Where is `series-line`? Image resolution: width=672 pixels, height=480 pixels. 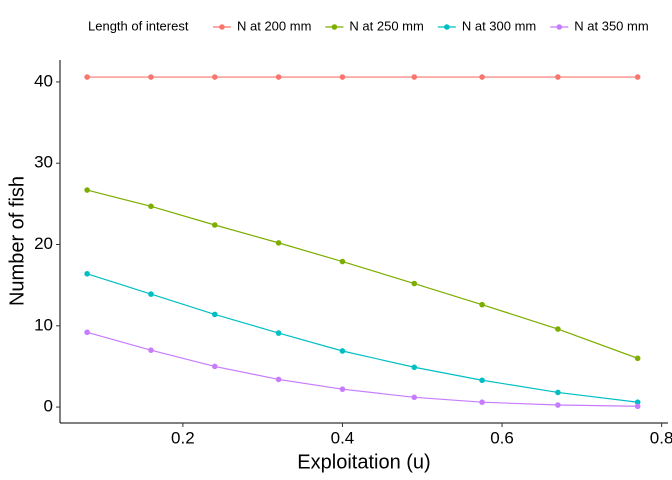
series-line is located at coordinates (362, 369).